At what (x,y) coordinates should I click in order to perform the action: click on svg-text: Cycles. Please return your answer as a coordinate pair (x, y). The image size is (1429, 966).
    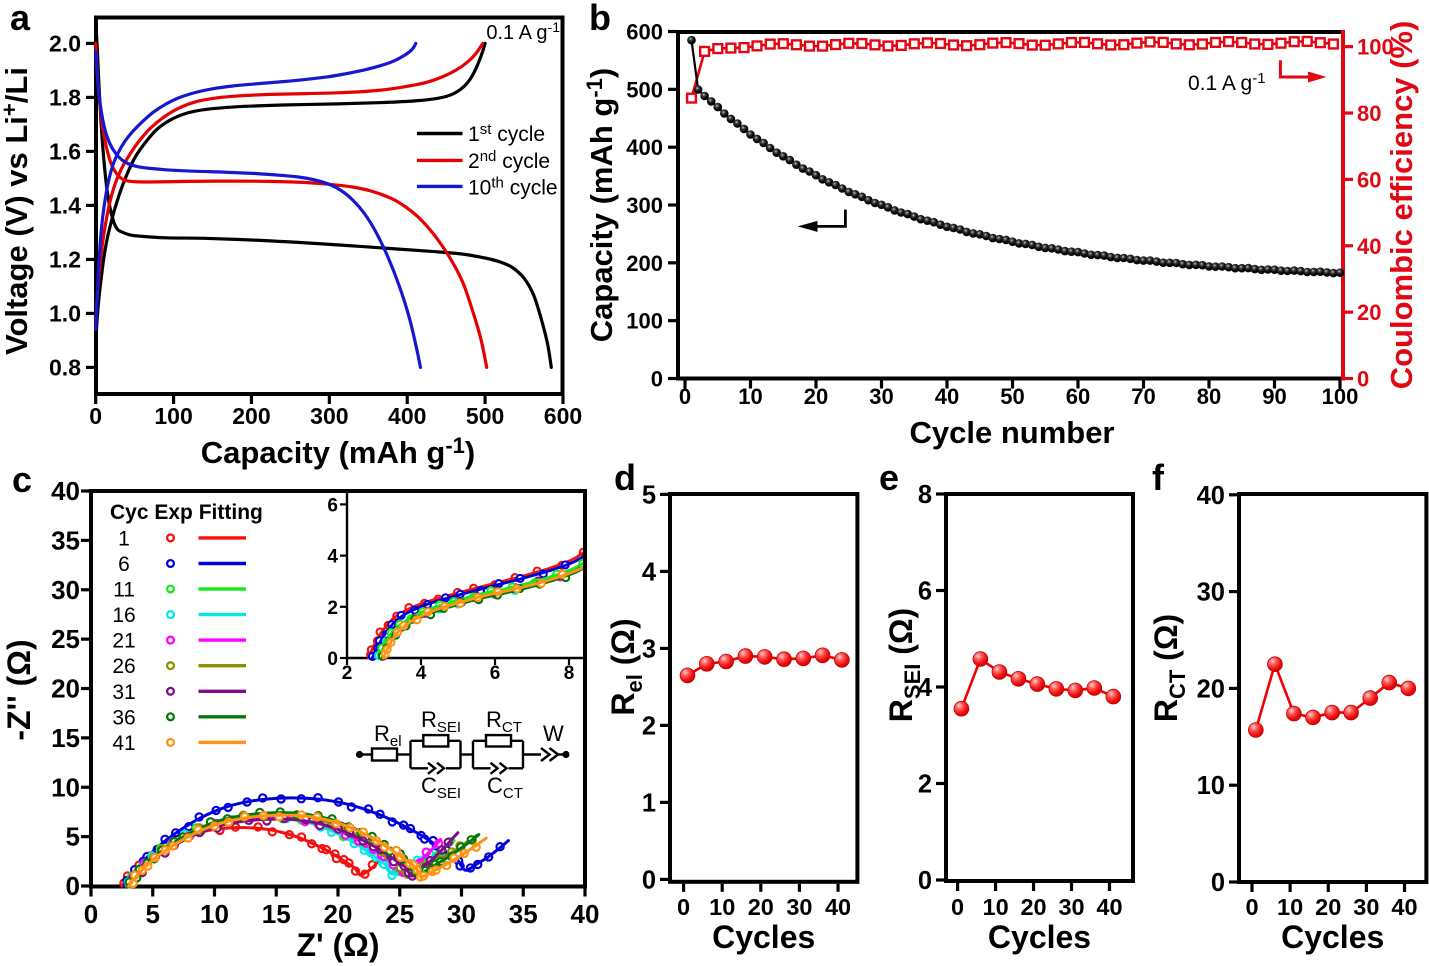
    Looking at the image, I should click on (763, 937).